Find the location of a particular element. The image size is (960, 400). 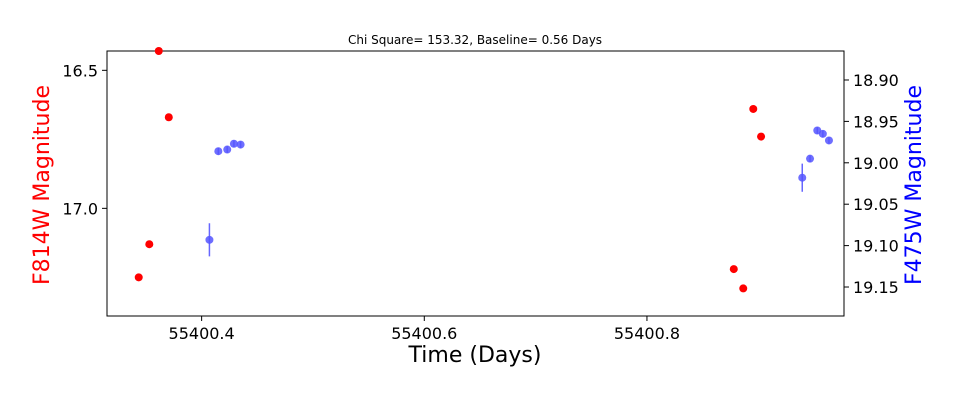

x-axis-ticks: 55400.4 55400.6 55400.8 is located at coordinates (424, 329).